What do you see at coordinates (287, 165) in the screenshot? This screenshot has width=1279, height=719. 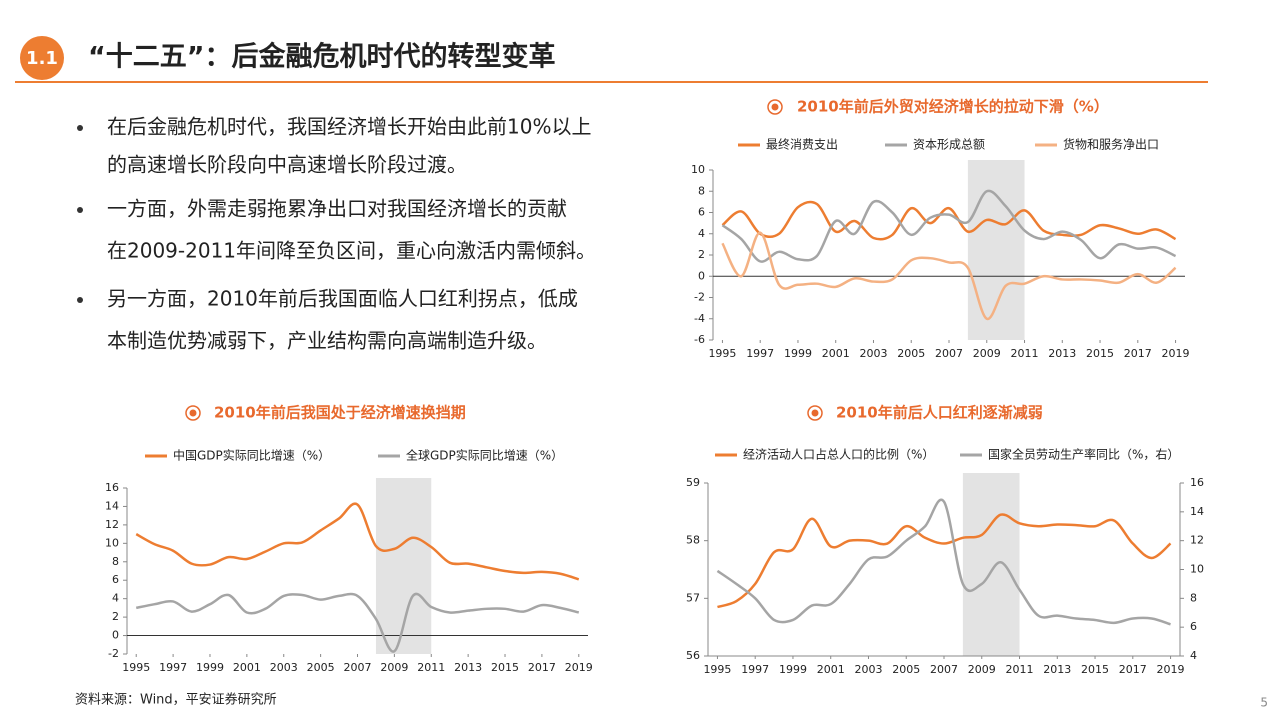 I see `bullet-text: 的高速增长阶段向中高速增长阶段过渡。` at bounding box center [287, 165].